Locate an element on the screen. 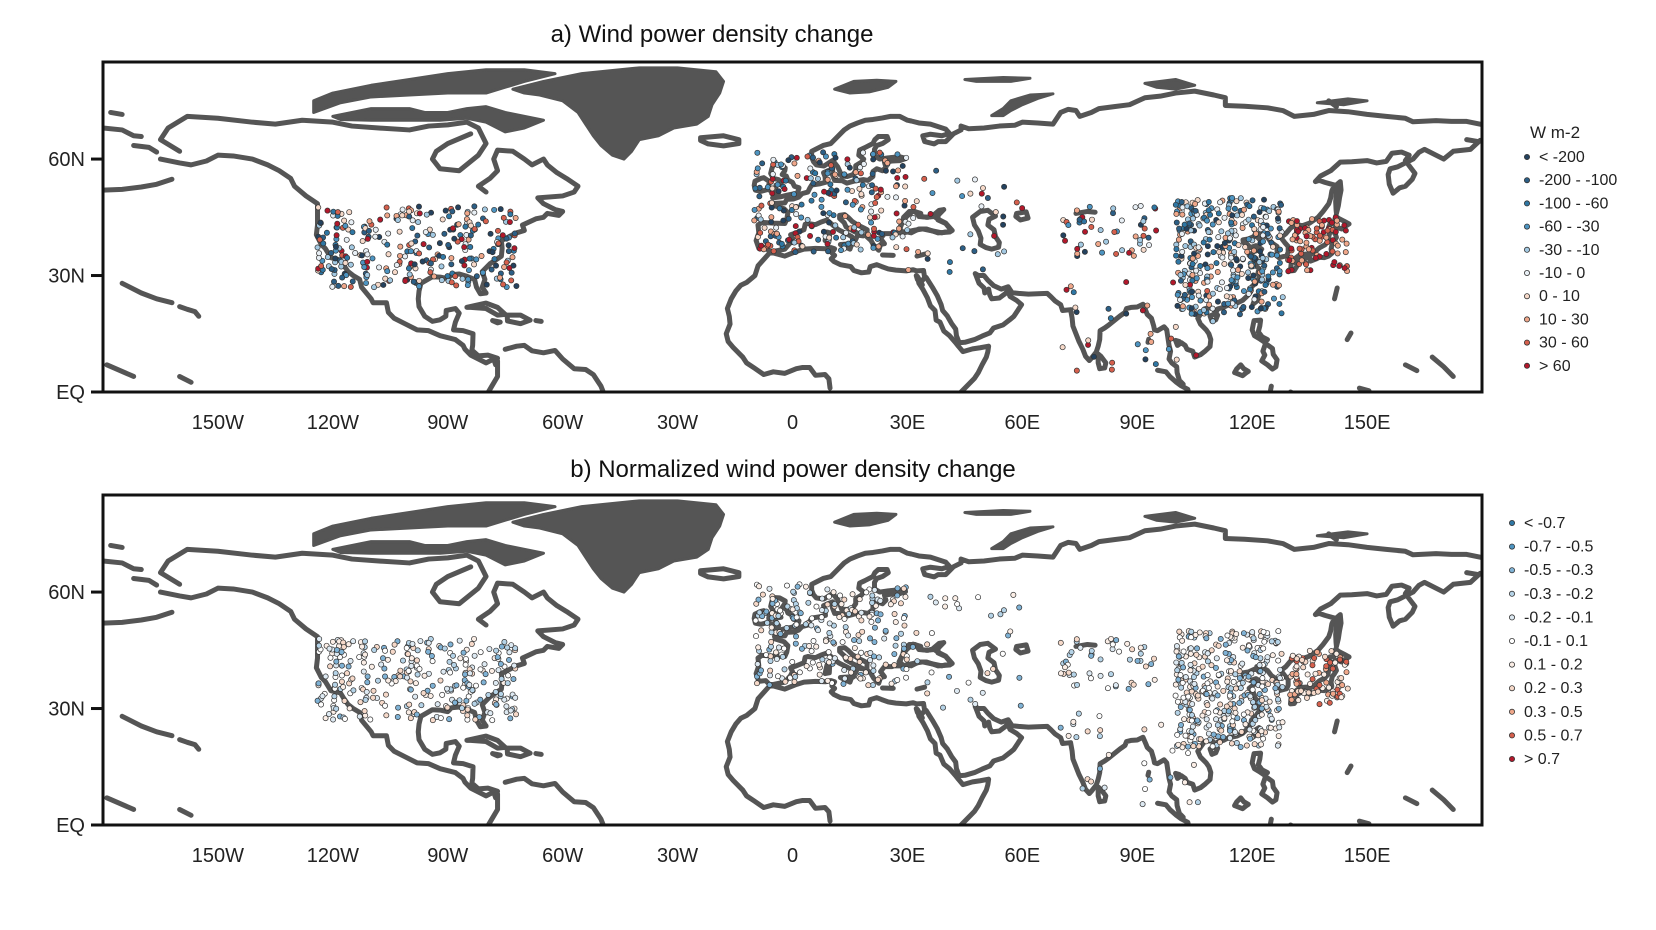 The image size is (1656, 930). lon-tick-label: 150E is located at coordinates (1367, 423).